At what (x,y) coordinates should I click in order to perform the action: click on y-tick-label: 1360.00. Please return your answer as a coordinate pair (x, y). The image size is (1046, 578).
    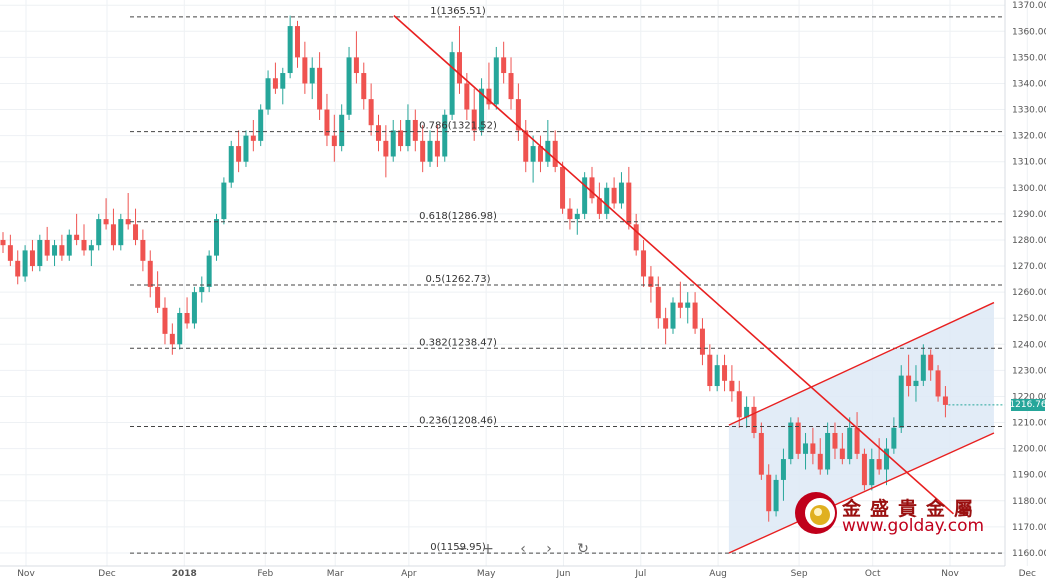
    Looking at the image, I should click on (1029, 32).